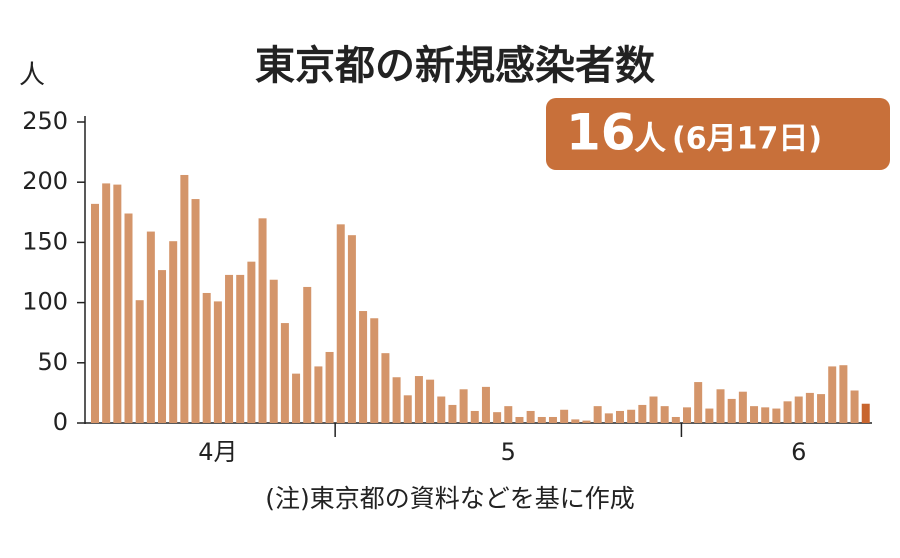 The width and height of the screenshot is (900, 558). I want to click on y-unit: 人, so click(32, 76).